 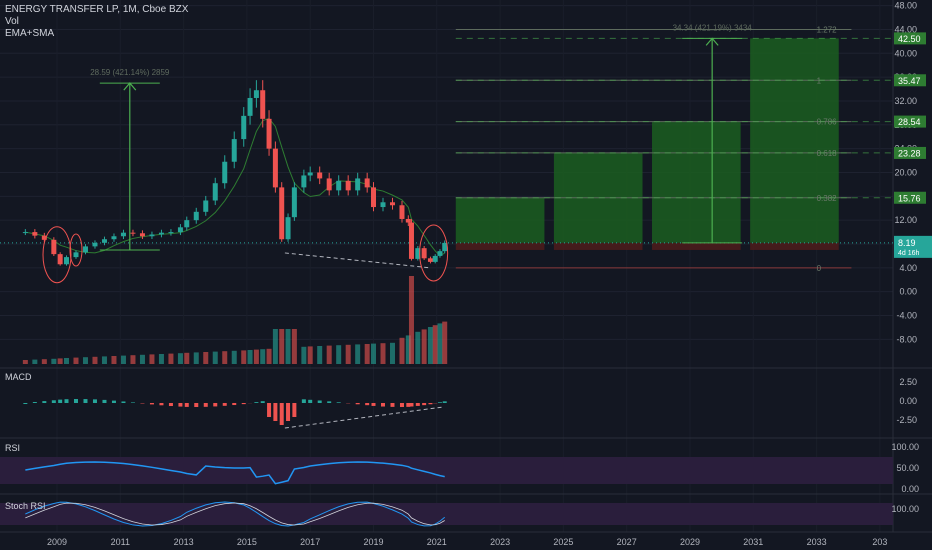 What do you see at coordinates (690, 542) in the screenshot?
I see `time-tick: 2029` at bounding box center [690, 542].